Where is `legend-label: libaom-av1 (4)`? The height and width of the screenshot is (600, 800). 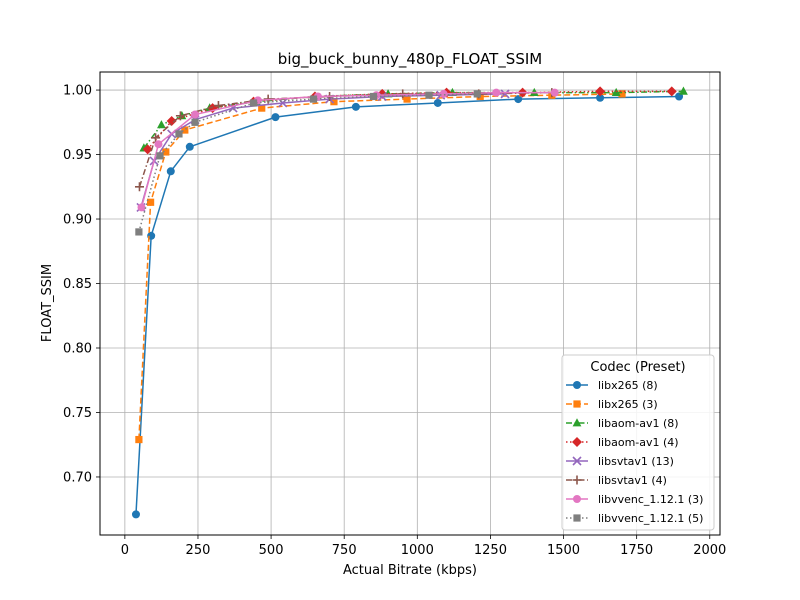 legend-label: libaom-av1 (4) is located at coordinates (638, 442).